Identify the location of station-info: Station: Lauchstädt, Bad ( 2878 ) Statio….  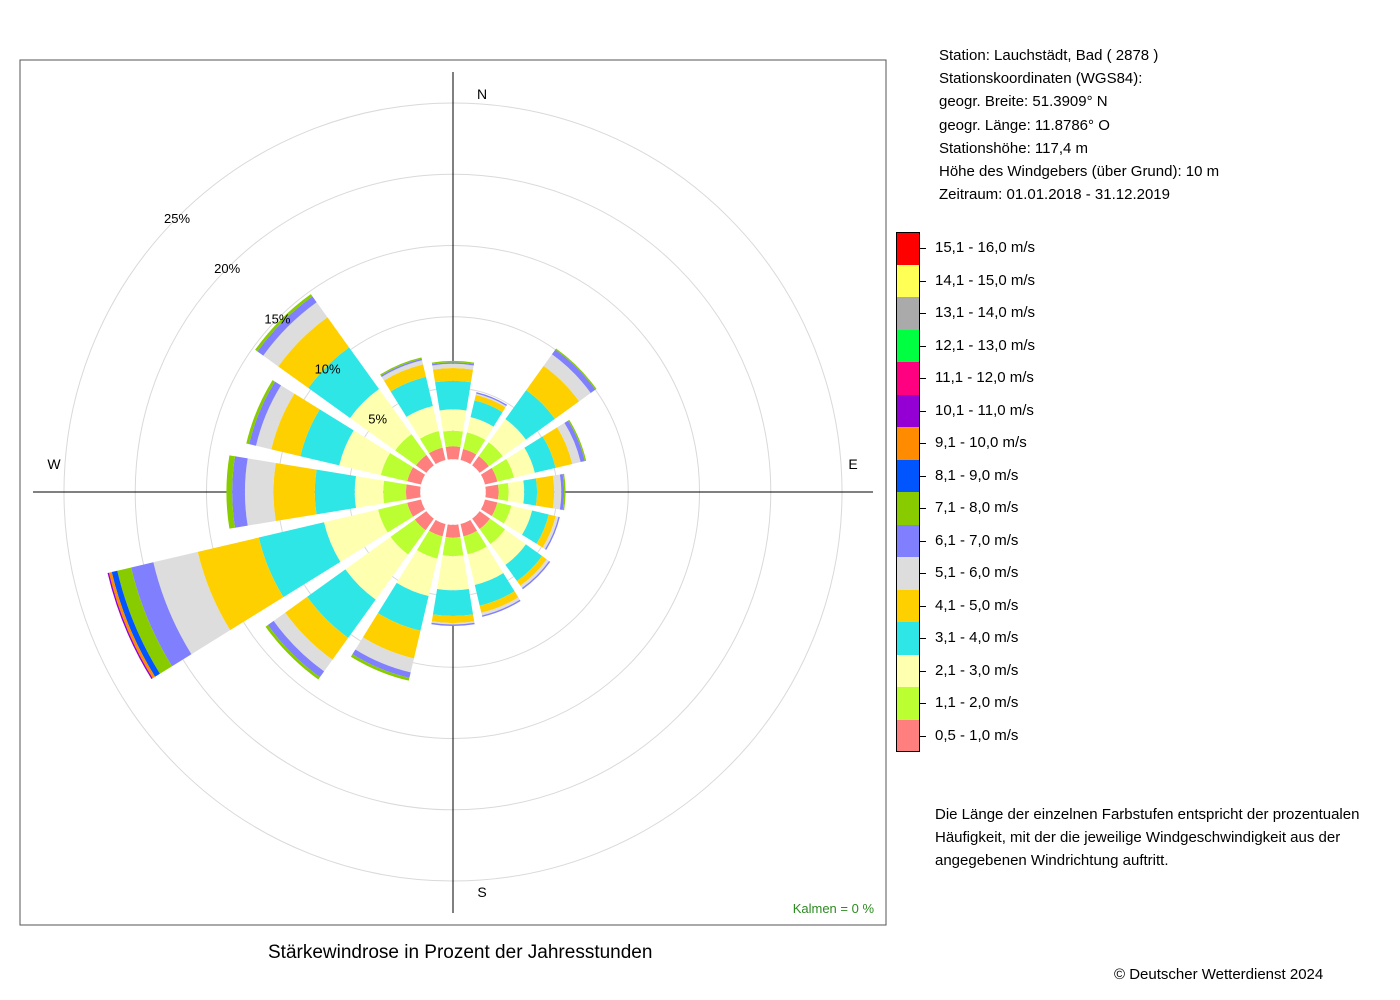
(1079, 125).